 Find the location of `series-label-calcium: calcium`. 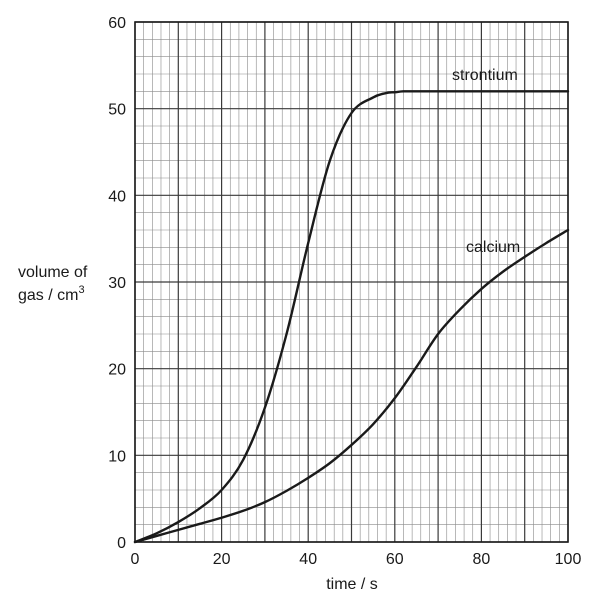

series-label-calcium: calcium is located at coordinates (493, 247).